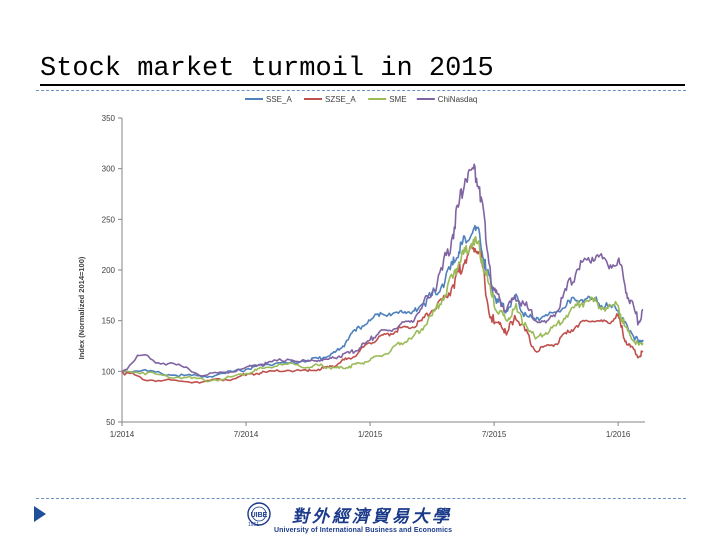 This screenshot has height=540, width=720. I want to click on y-tick-label: 200, so click(109, 270).